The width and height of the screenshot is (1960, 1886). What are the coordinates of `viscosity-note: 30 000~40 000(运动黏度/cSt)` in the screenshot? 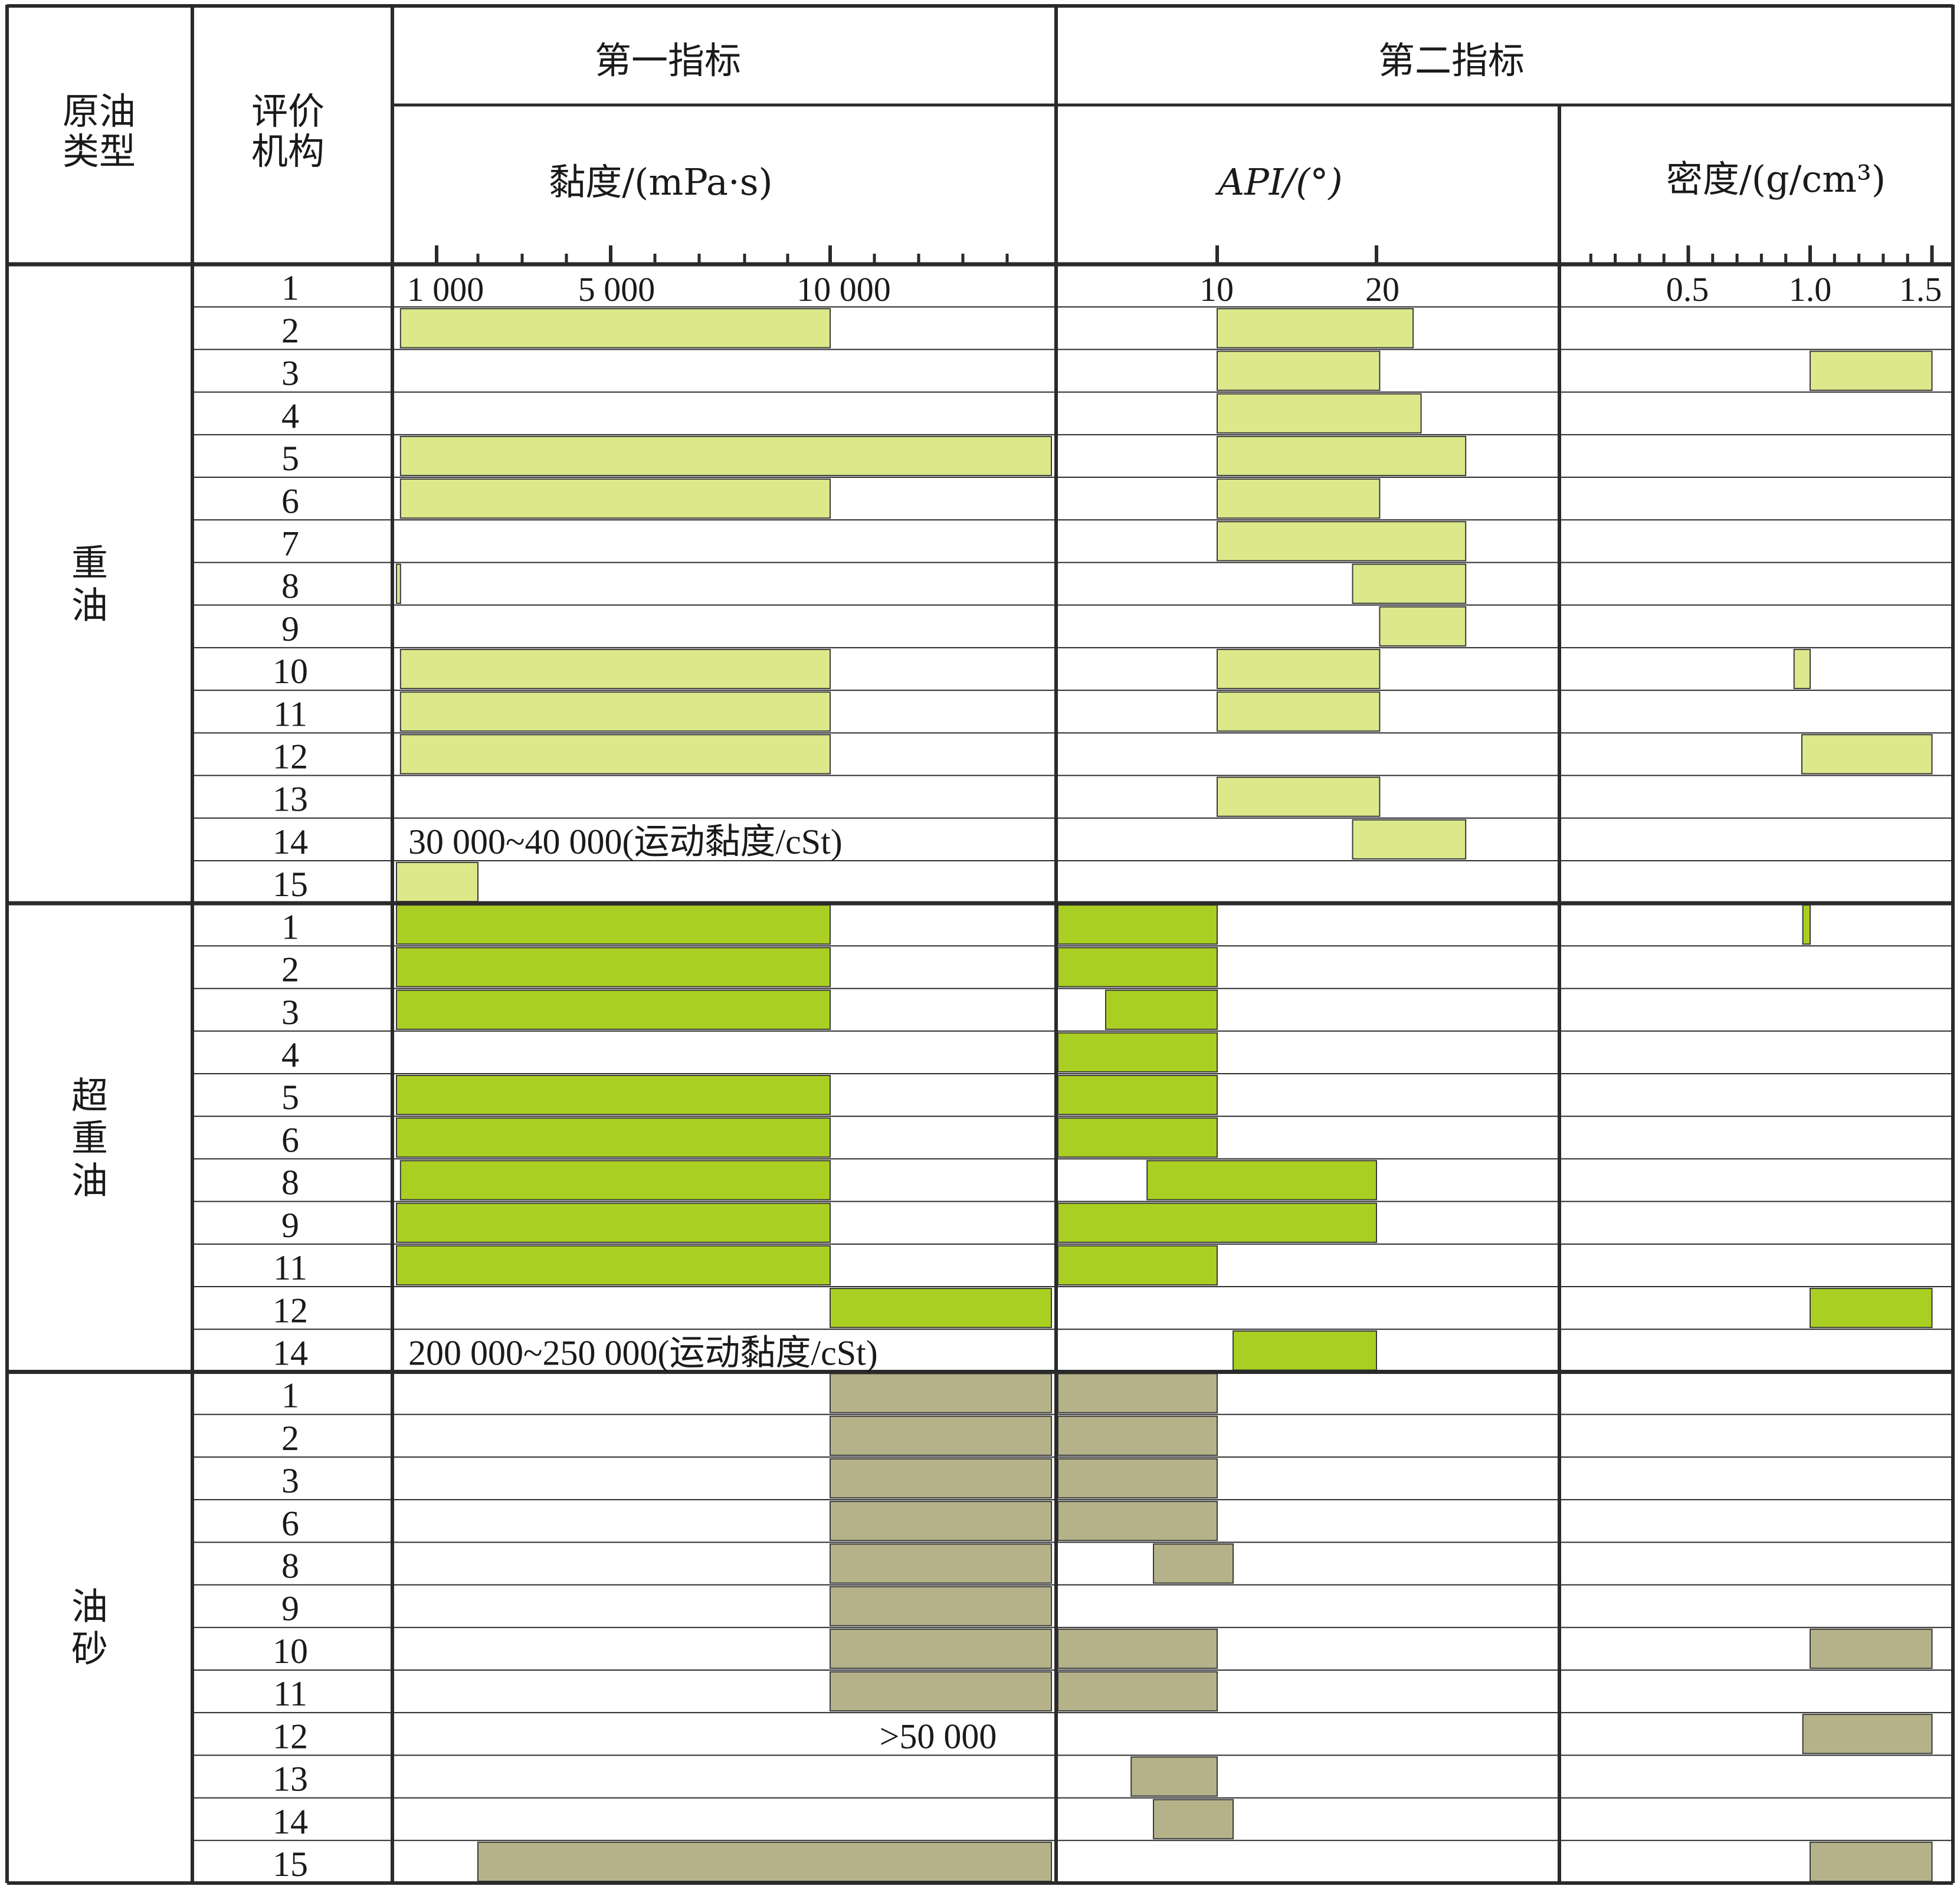 It's located at (625, 841).